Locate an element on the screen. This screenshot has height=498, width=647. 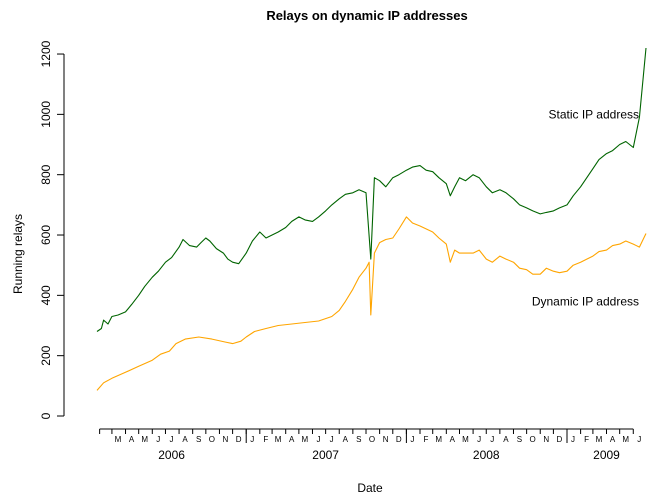
y-tick-label: 200 is located at coordinates (46, 355).